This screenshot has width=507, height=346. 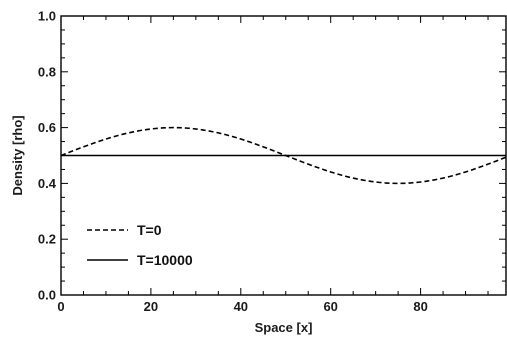 What do you see at coordinates (149, 230) in the screenshot?
I see `legend-label: T=0` at bounding box center [149, 230].